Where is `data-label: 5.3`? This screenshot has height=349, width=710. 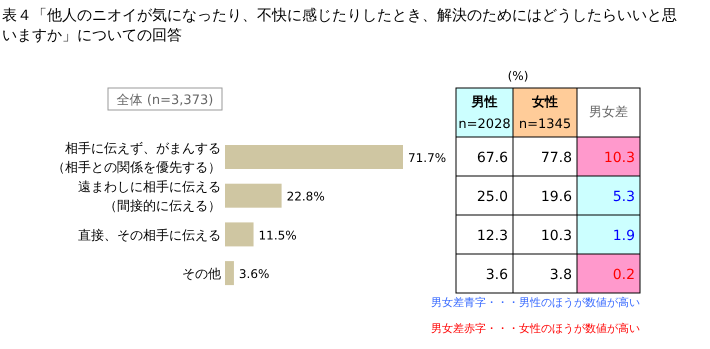 data-label: 5.3 is located at coordinates (623, 197).